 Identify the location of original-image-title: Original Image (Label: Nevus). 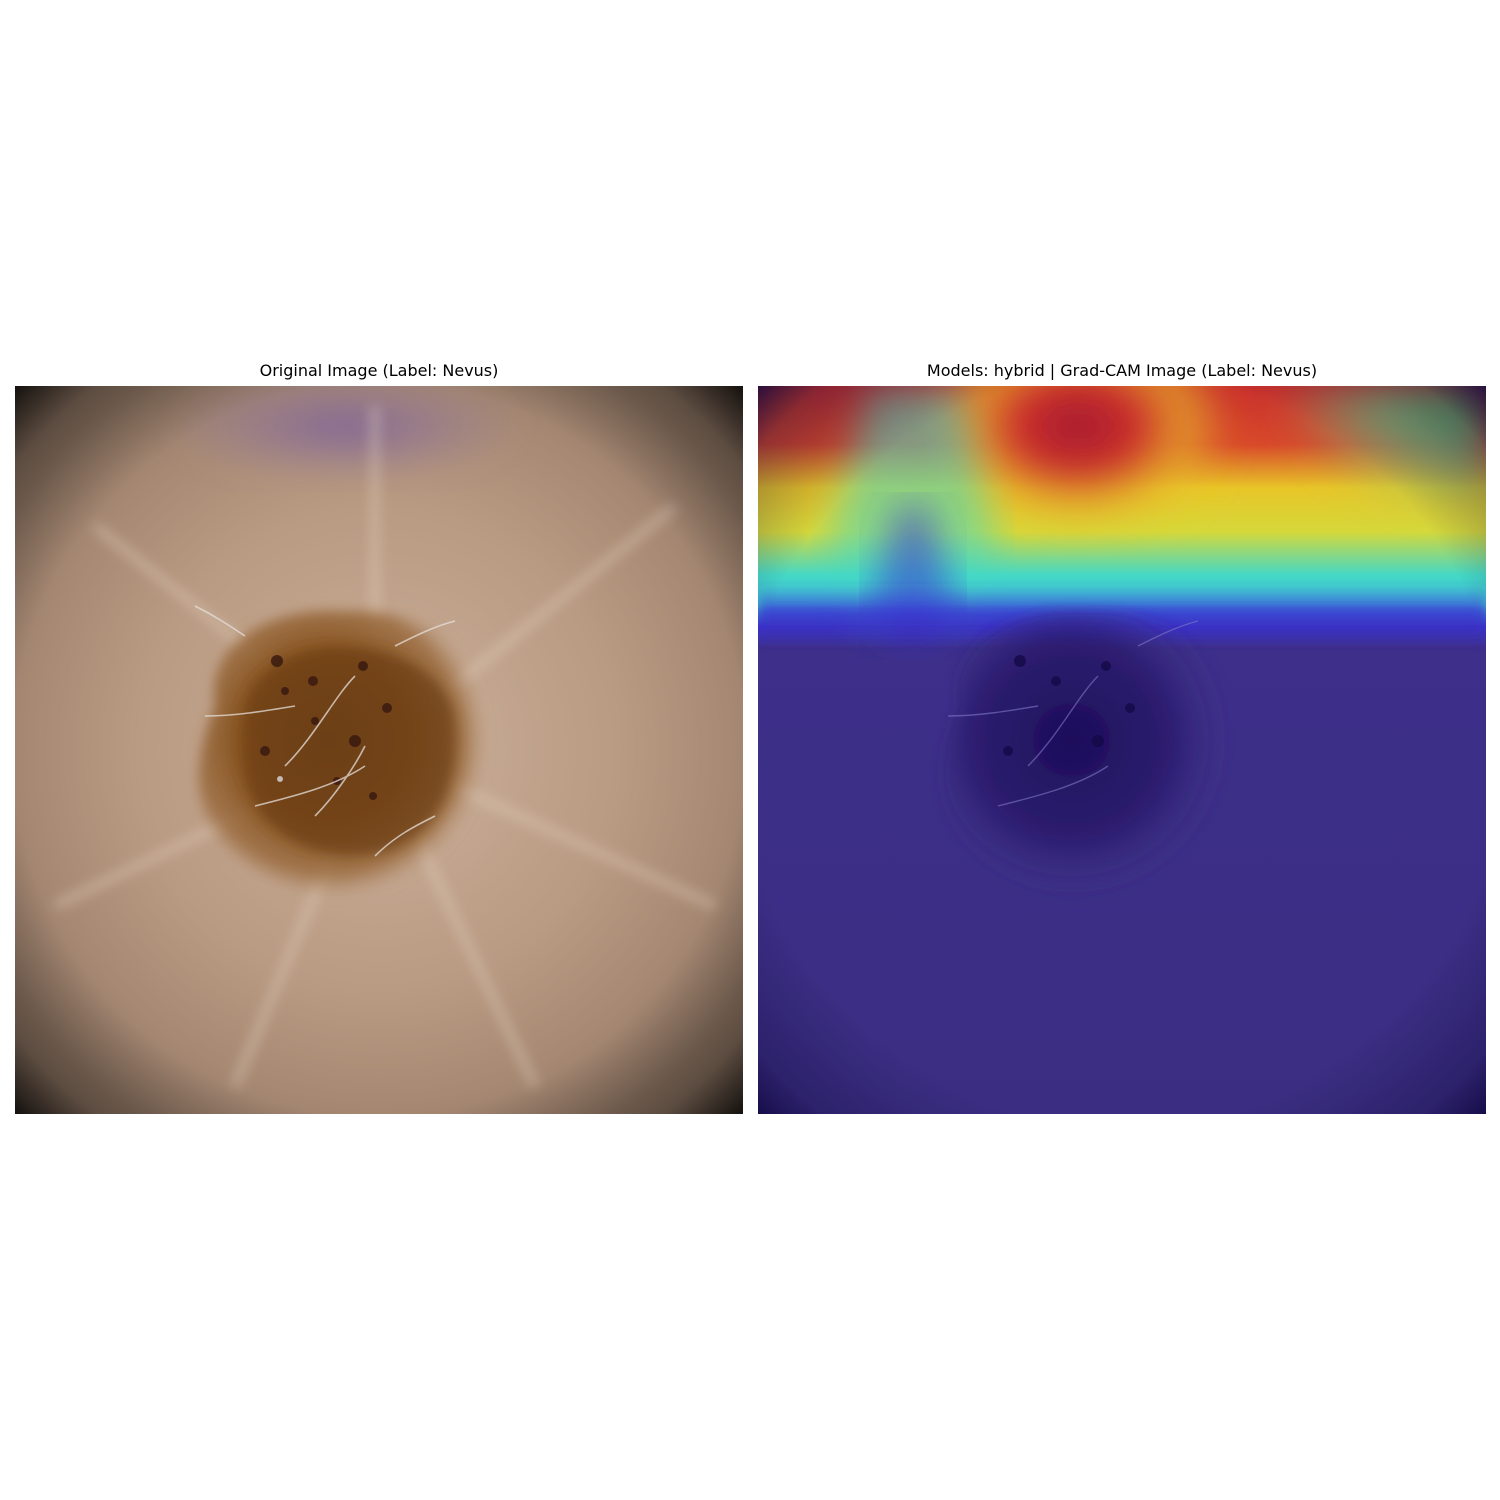
(379, 370).